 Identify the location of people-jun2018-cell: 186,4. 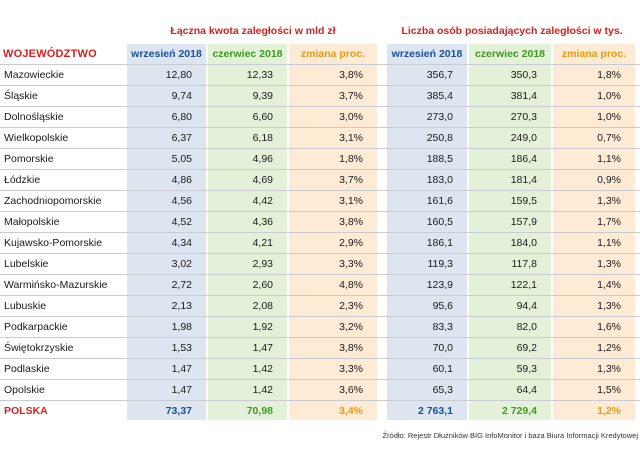
(523, 159).